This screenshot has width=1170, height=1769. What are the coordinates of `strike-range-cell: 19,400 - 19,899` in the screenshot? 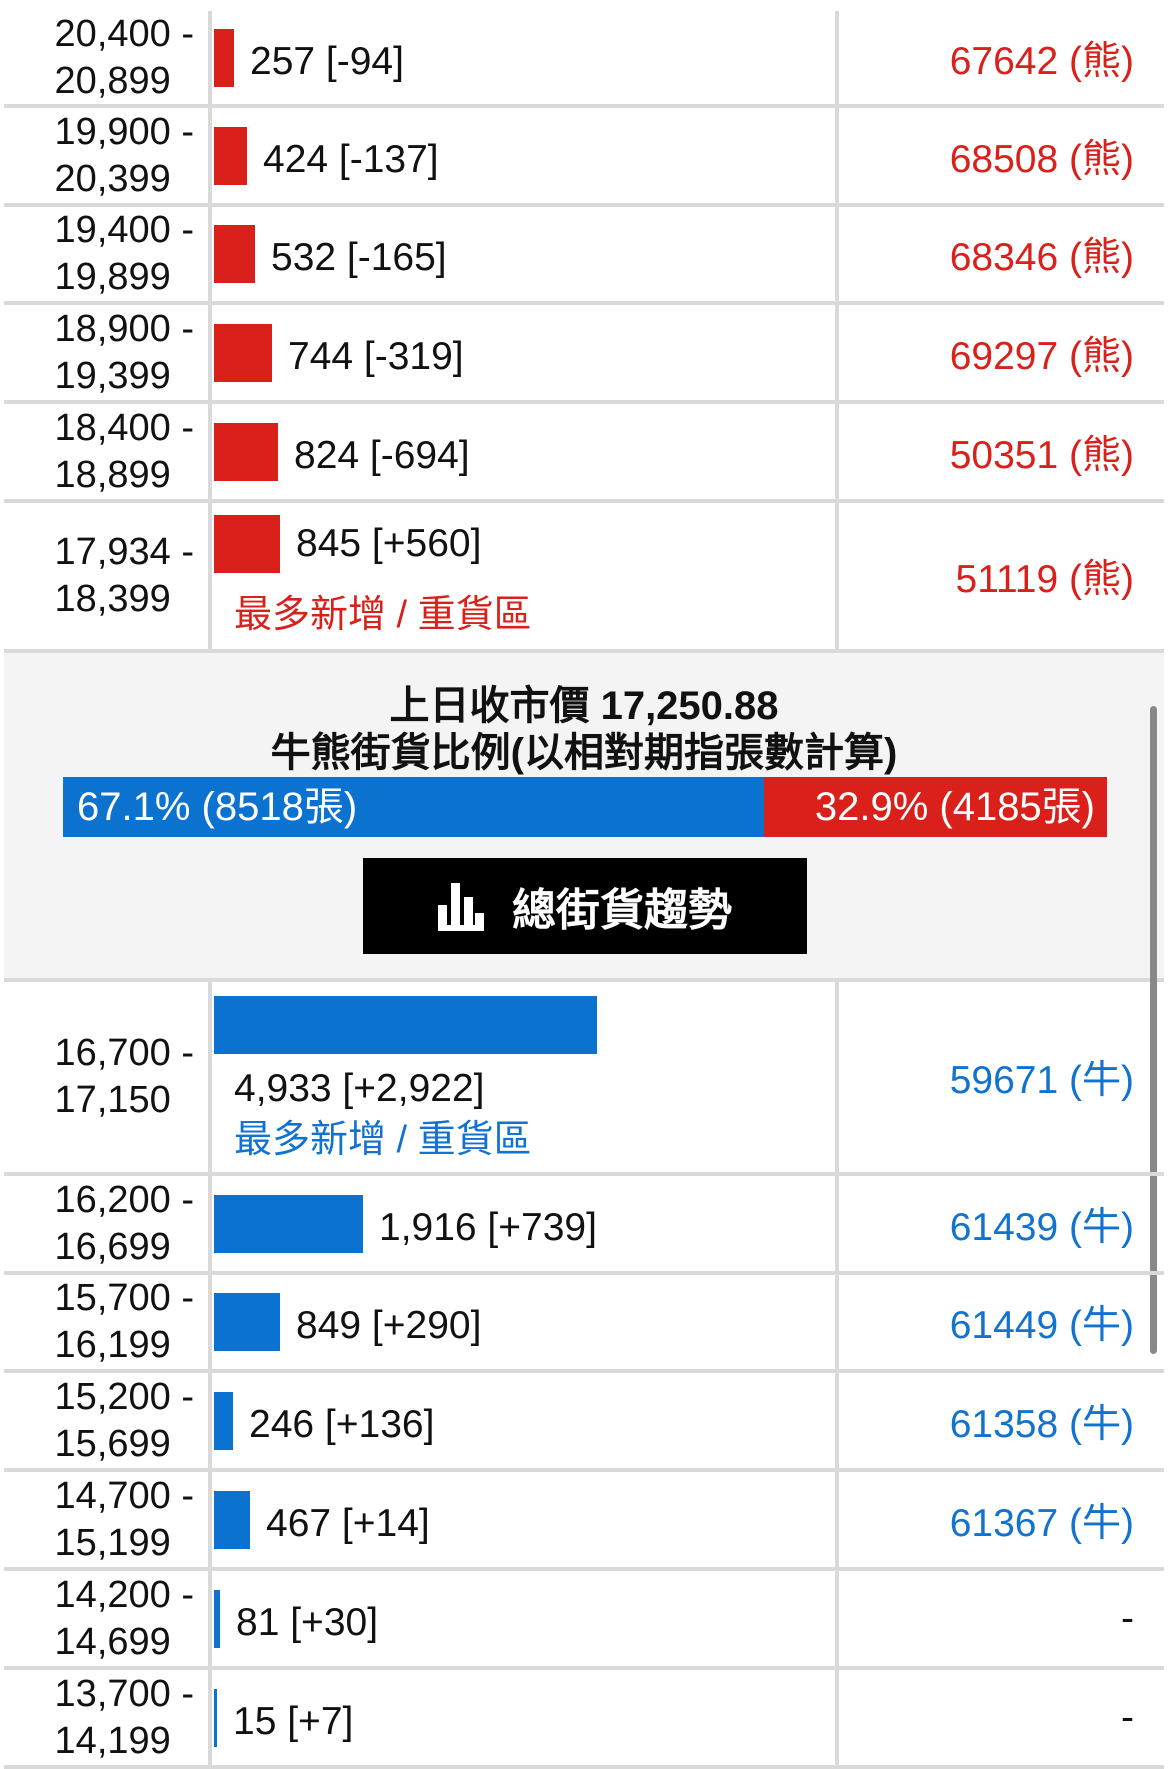 It's located at (108, 254).